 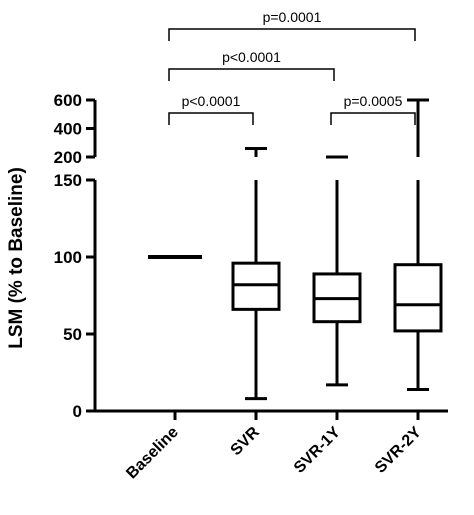 I want to click on x-tick-label-svr-1y: SVR-1Y, so click(x=317, y=450).